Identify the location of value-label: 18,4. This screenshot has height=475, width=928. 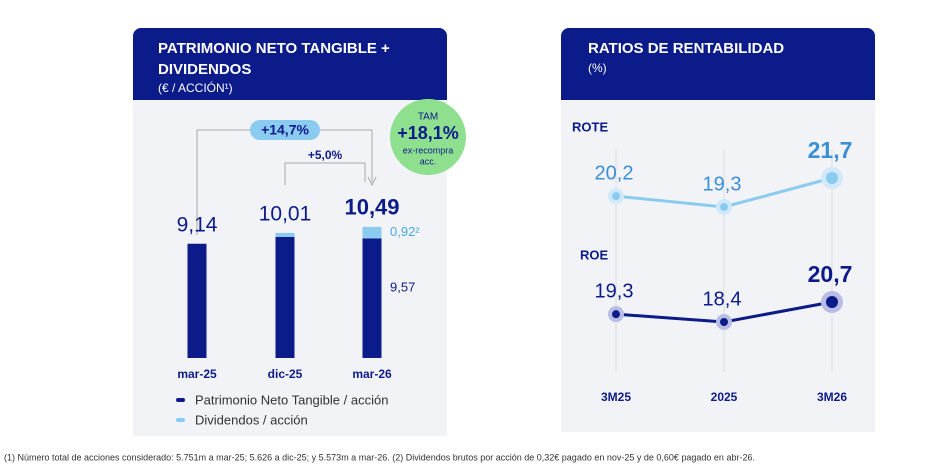
(722, 299).